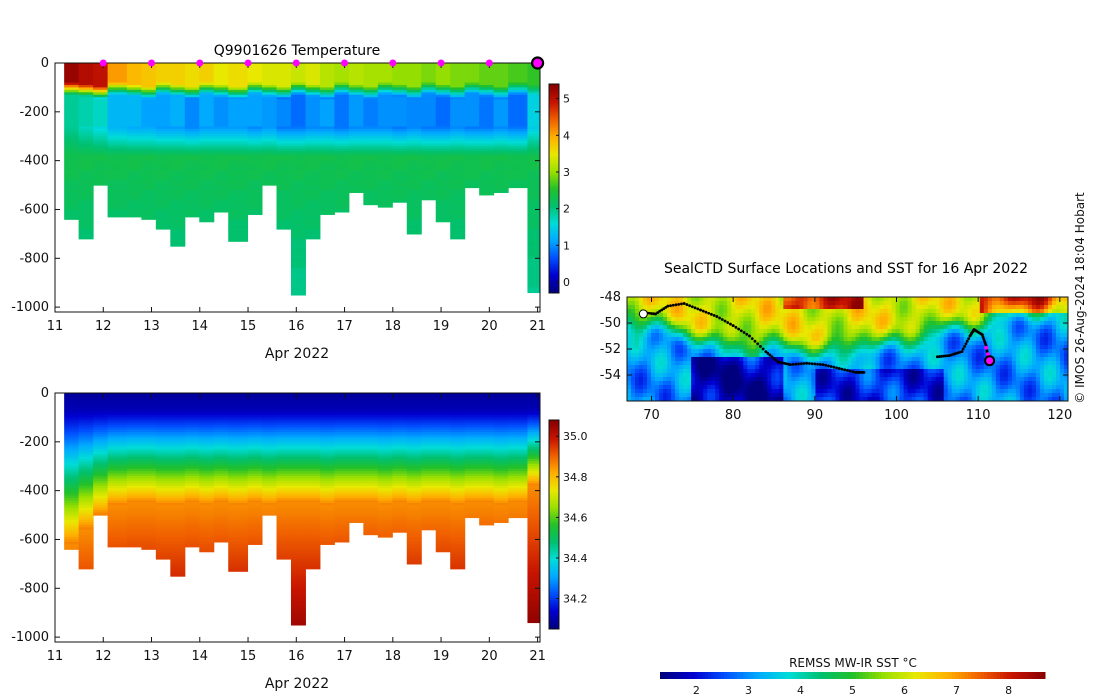 The image size is (1100, 700). Describe the element at coordinates (86, 481) in the screenshot. I see `salinity-profile` at that location.